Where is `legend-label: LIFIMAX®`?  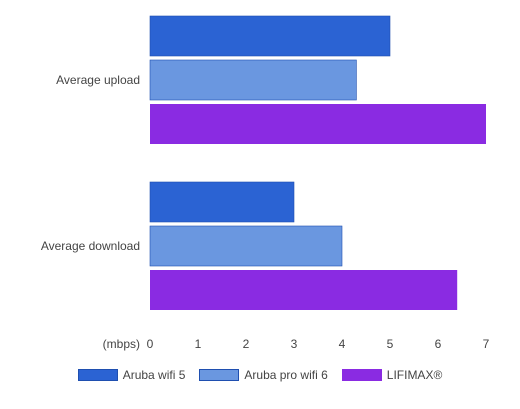 legend-label: LIFIMAX® is located at coordinates (414, 375).